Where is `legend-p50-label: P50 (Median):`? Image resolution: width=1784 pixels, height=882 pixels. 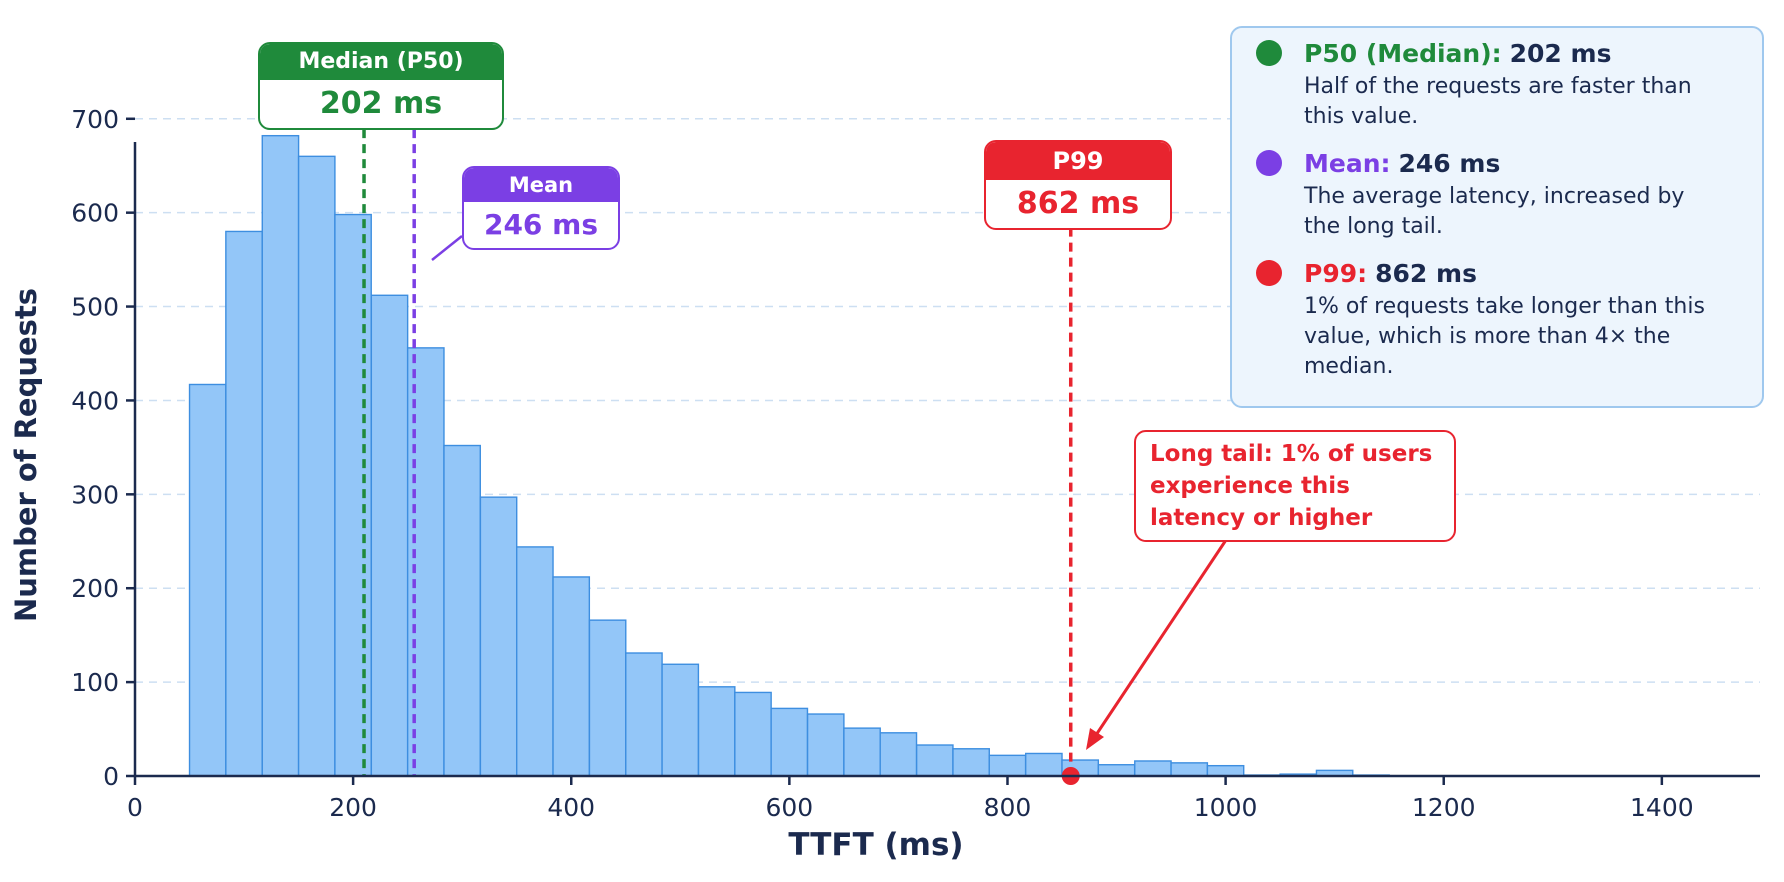
legend-p50-label: P50 (Median): is located at coordinates (1403, 53).